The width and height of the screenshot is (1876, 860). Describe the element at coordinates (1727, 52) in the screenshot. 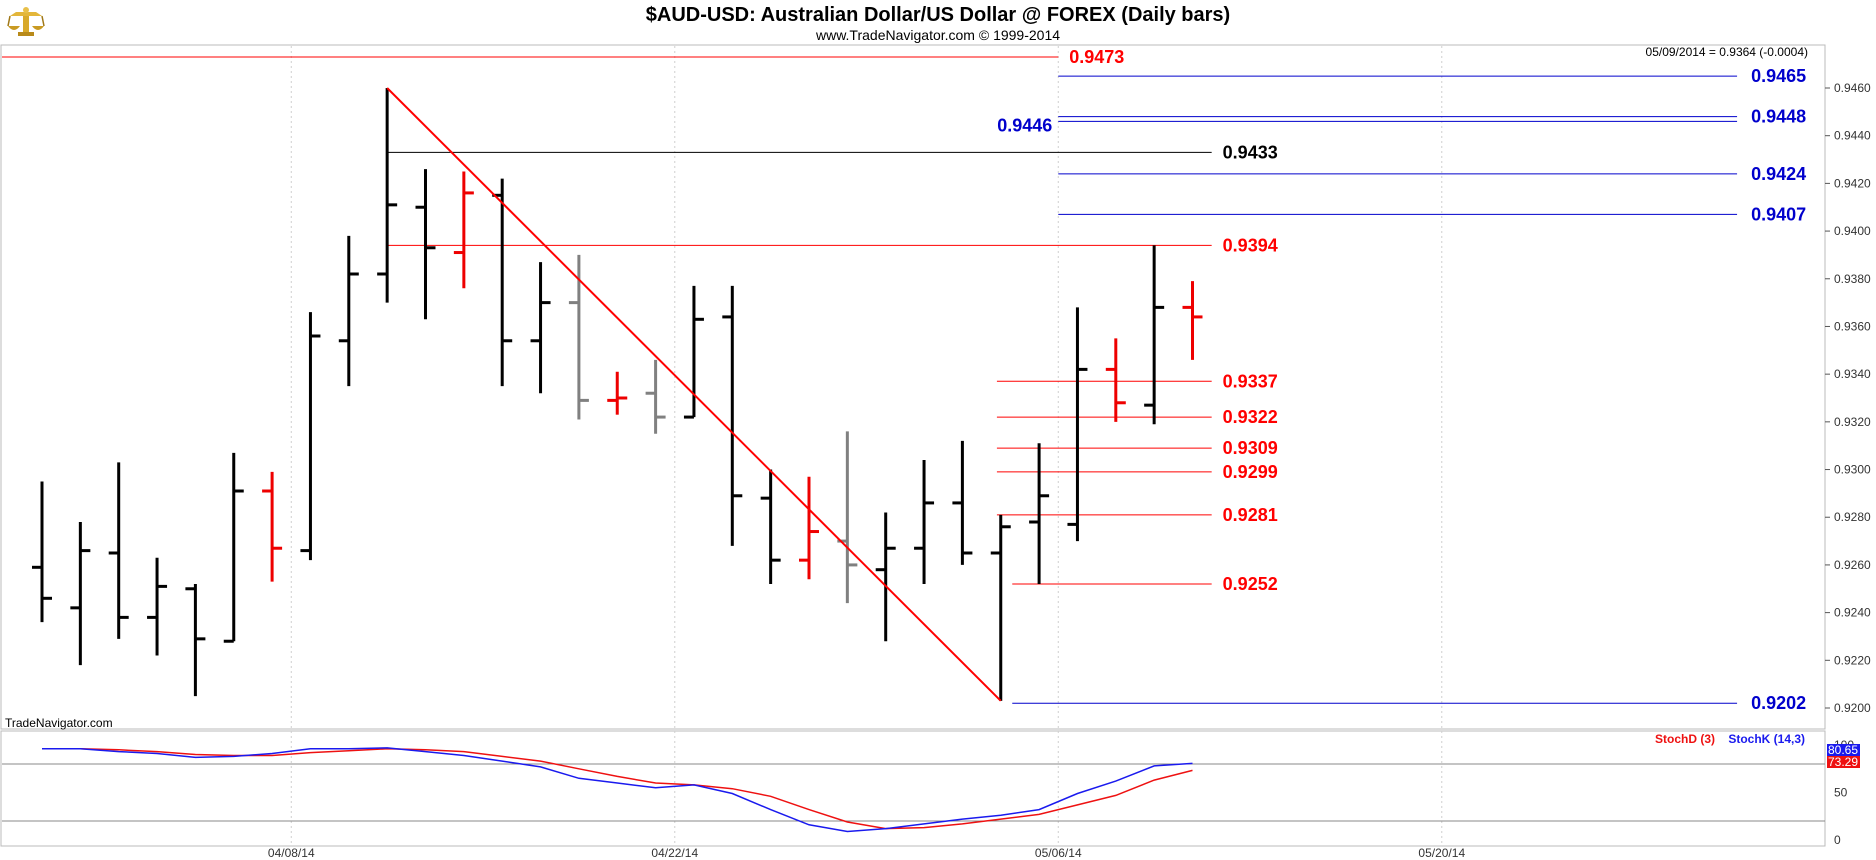

I see `last-quote: 05/09/2014 = 0.9364 (-0.0004)` at that location.